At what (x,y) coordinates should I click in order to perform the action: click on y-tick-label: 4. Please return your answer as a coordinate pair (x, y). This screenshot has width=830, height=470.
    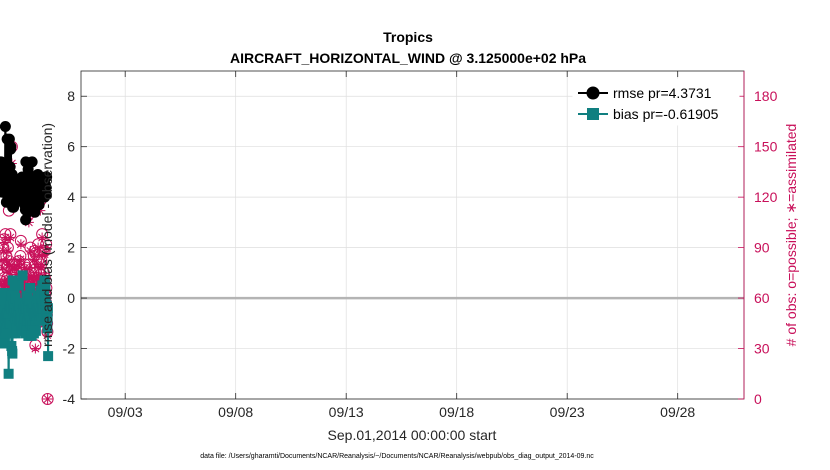
    Looking at the image, I should click on (71, 197).